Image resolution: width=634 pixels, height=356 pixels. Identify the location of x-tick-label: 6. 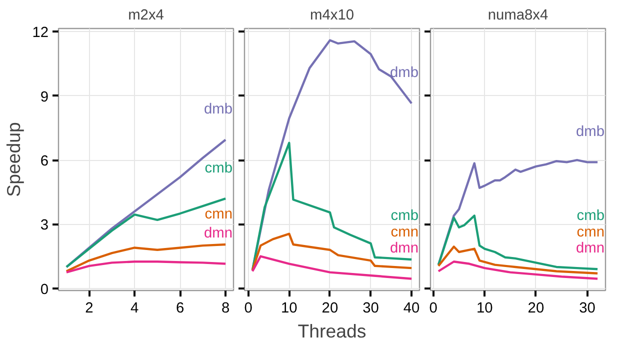
(180, 308).